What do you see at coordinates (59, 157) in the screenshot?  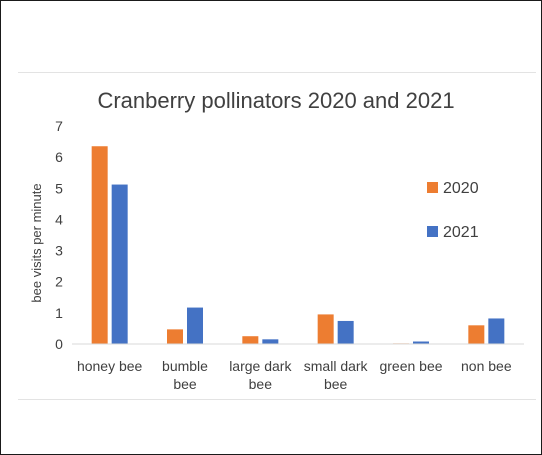 I see `y-tick-label: 6` at bounding box center [59, 157].